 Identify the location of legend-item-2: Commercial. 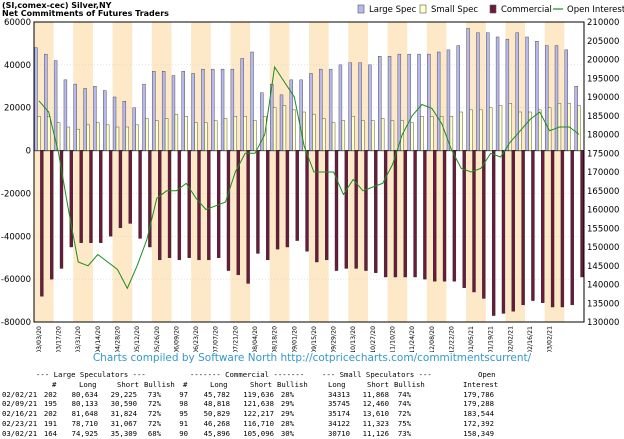
(520, 9).